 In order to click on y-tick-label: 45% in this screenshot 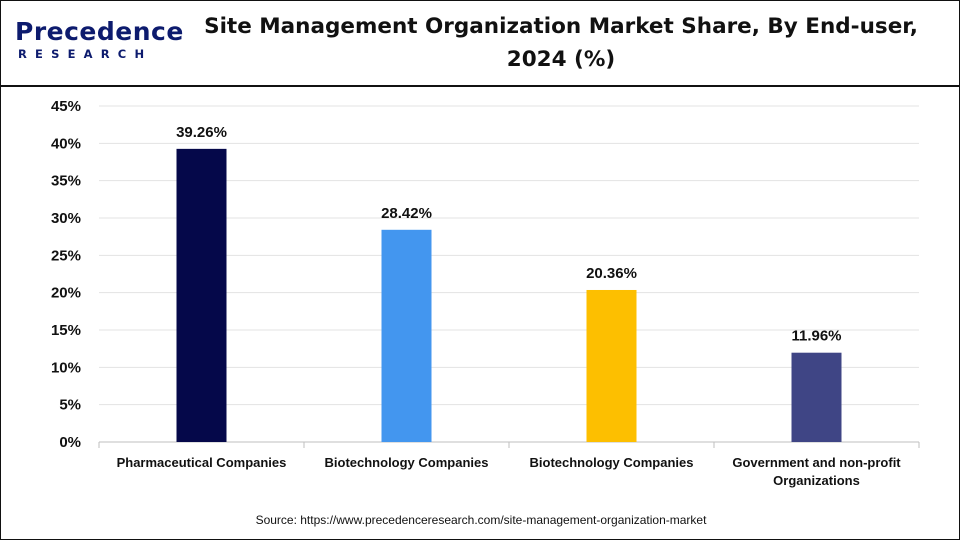, I will do `click(66, 106)`.